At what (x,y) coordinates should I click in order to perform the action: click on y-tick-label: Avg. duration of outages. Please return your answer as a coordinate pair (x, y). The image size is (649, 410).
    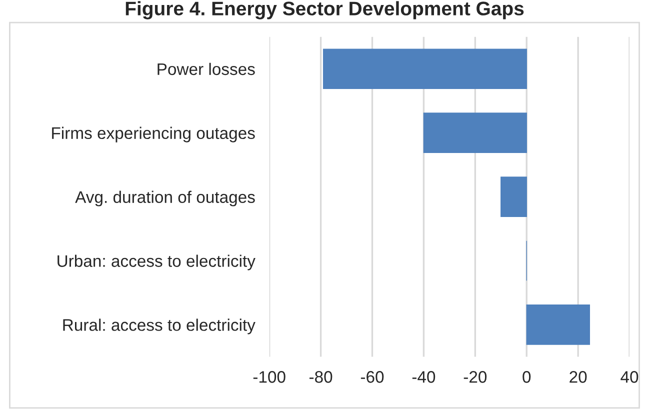
    Looking at the image, I should click on (165, 198).